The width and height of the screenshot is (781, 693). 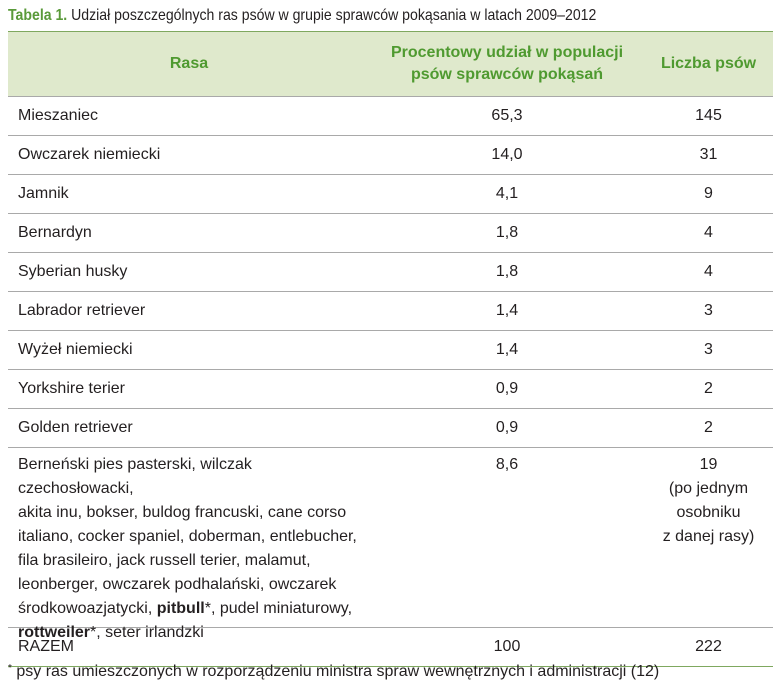 What do you see at coordinates (150, 632) in the screenshot?
I see `other-text: , seter irlandzki` at bounding box center [150, 632].